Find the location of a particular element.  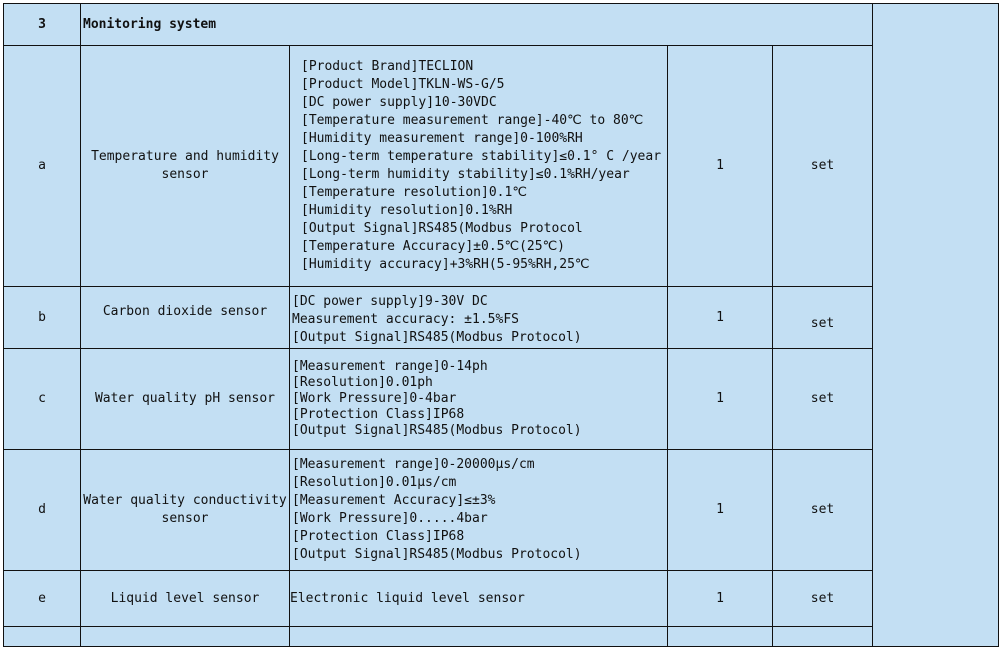

spec-line: Measurement accuracy: ±1.5%FS is located at coordinates (405, 319).